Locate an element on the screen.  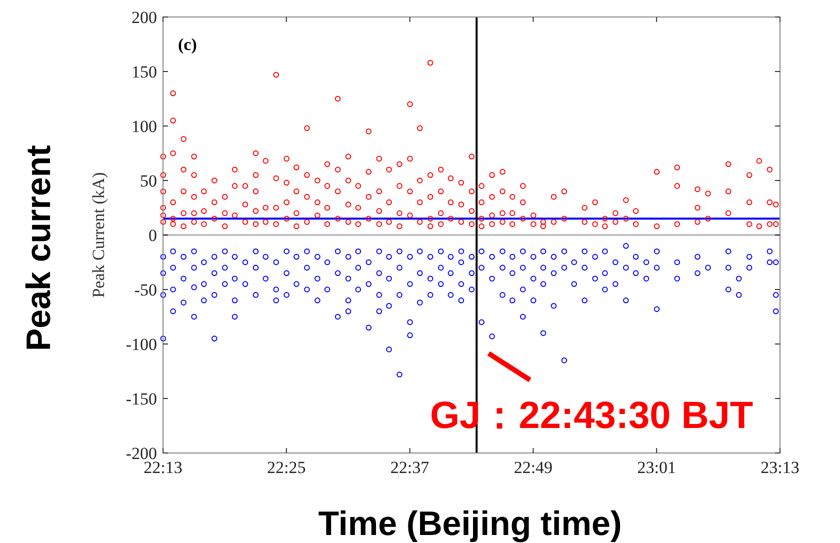
x-tick-label: 22:25 is located at coordinates (286, 467).